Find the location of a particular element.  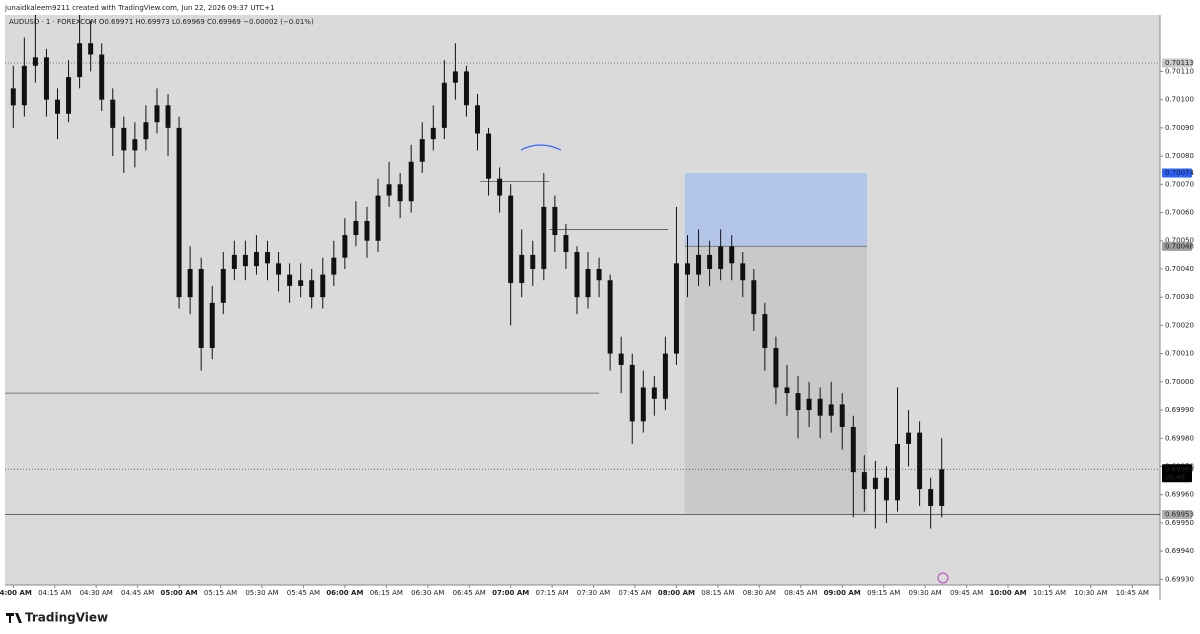

x-tick-label: 09:30 AM is located at coordinates (925, 593).